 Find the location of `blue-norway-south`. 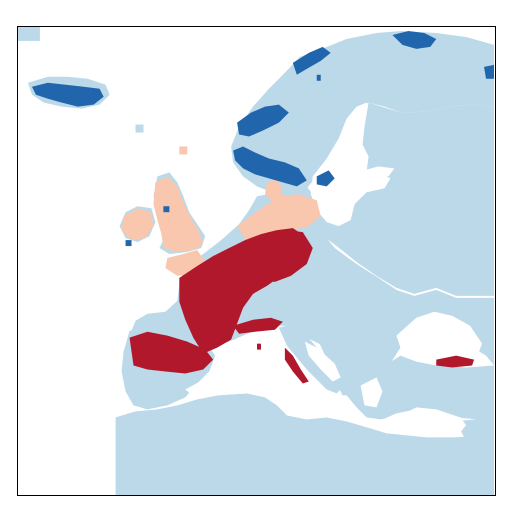

blue-norway-south is located at coordinates (270, 166).